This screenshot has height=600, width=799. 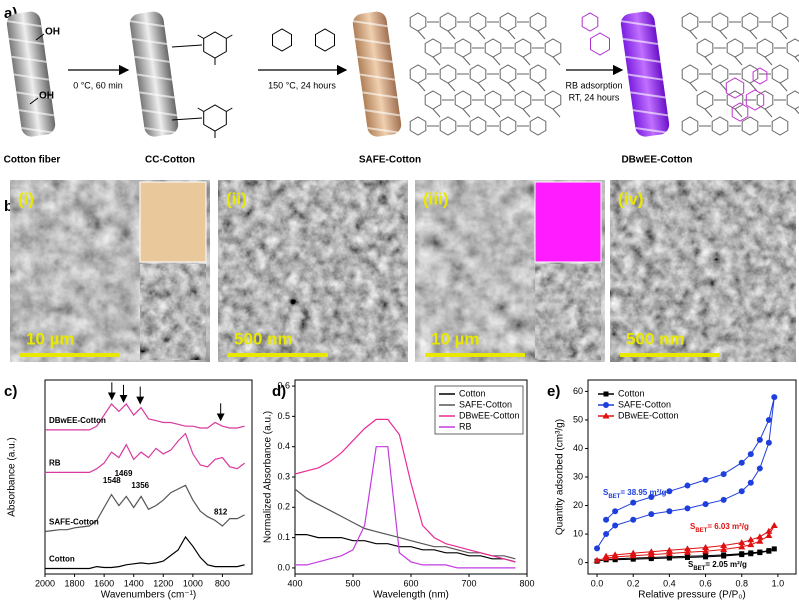 What do you see at coordinates (283, 567) in the screenshot?
I see `y-tick-label: 0.0` at bounding box center [283, 567].